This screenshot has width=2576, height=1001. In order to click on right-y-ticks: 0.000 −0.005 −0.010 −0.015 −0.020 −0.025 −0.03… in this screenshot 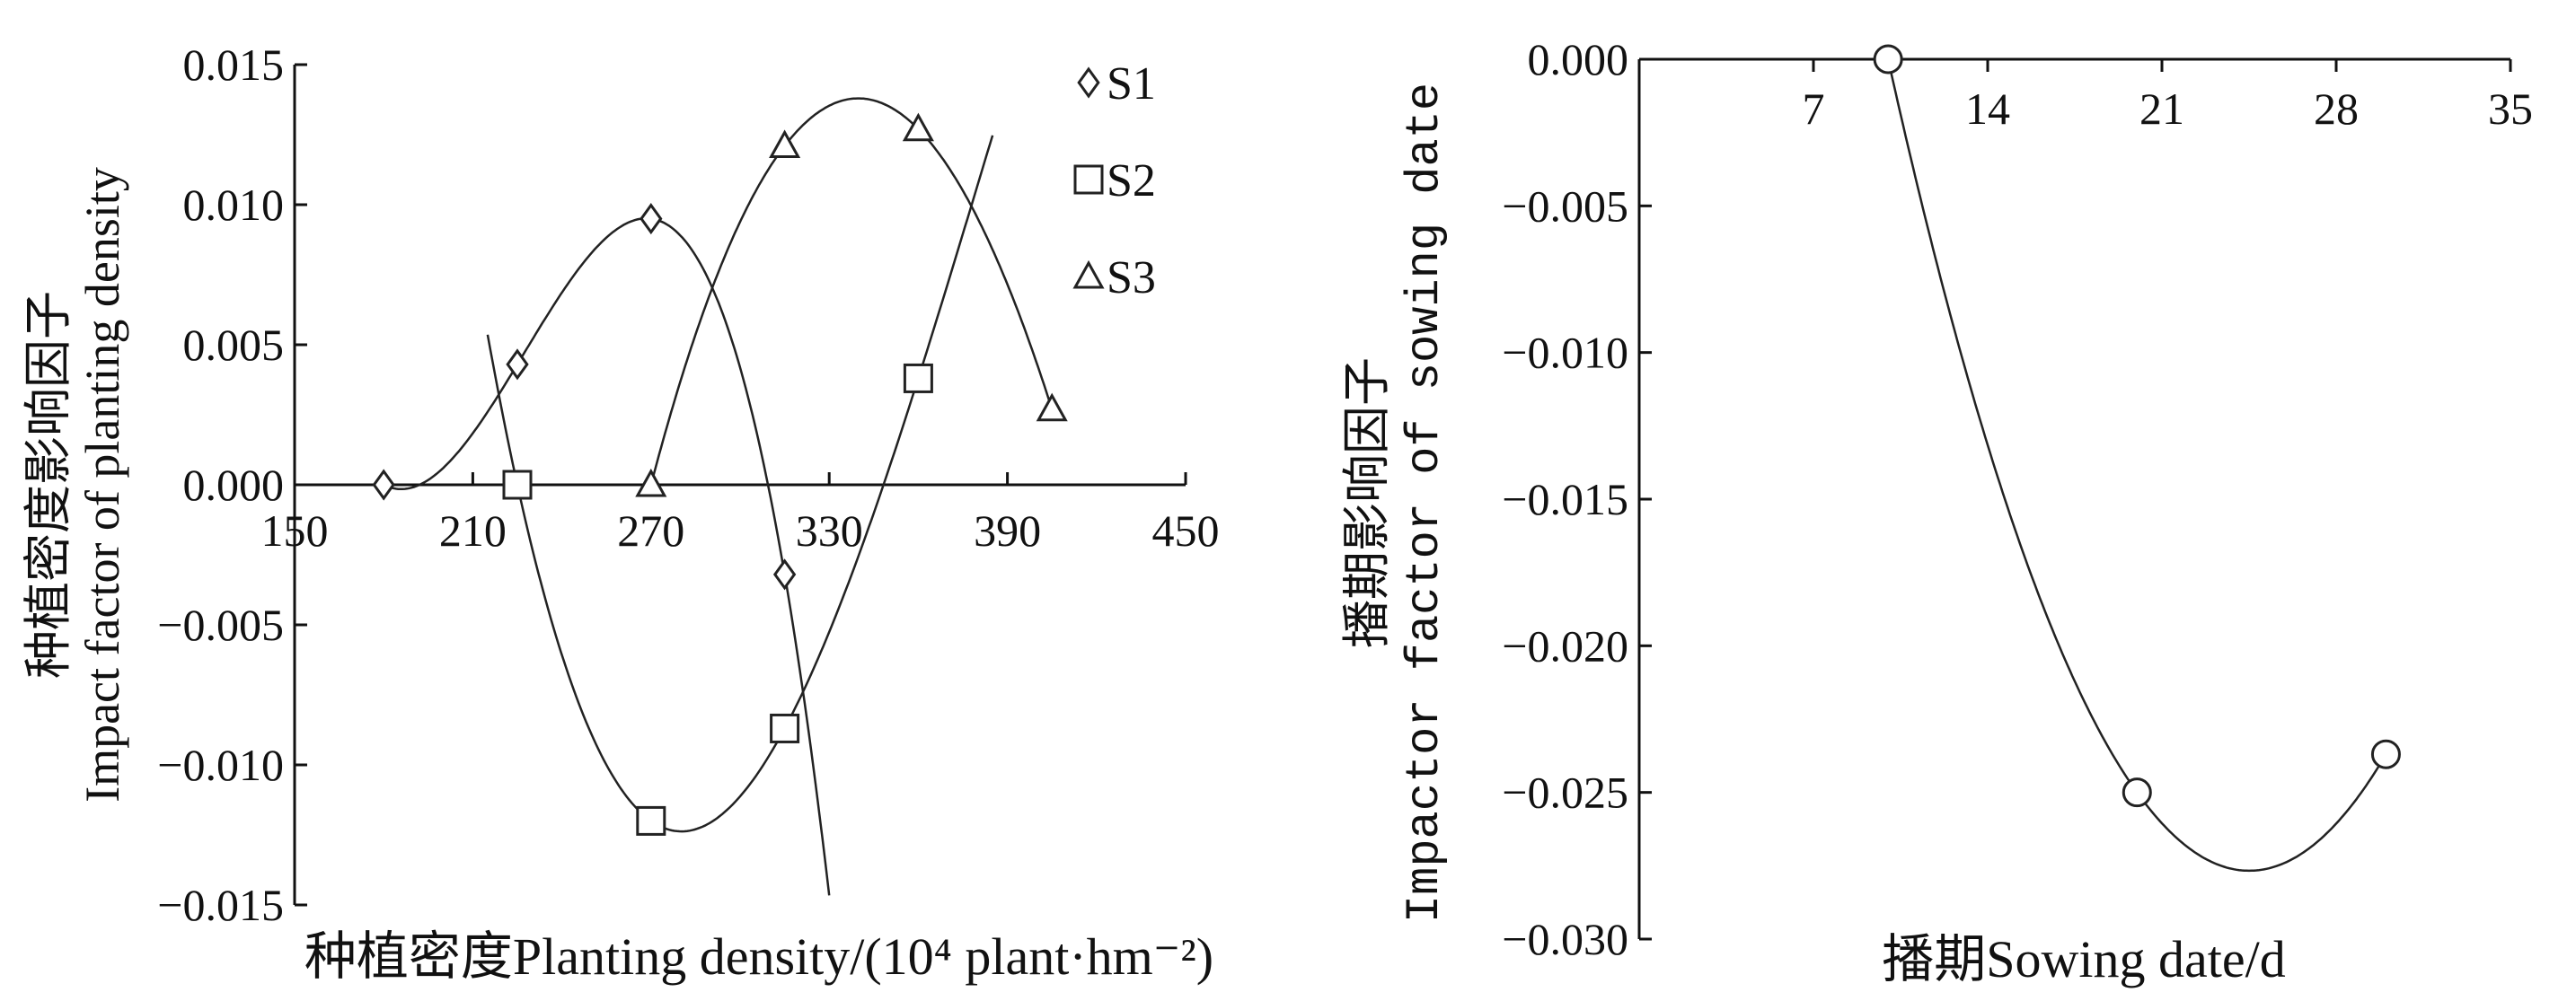, I will do `click(1577, 499)`.